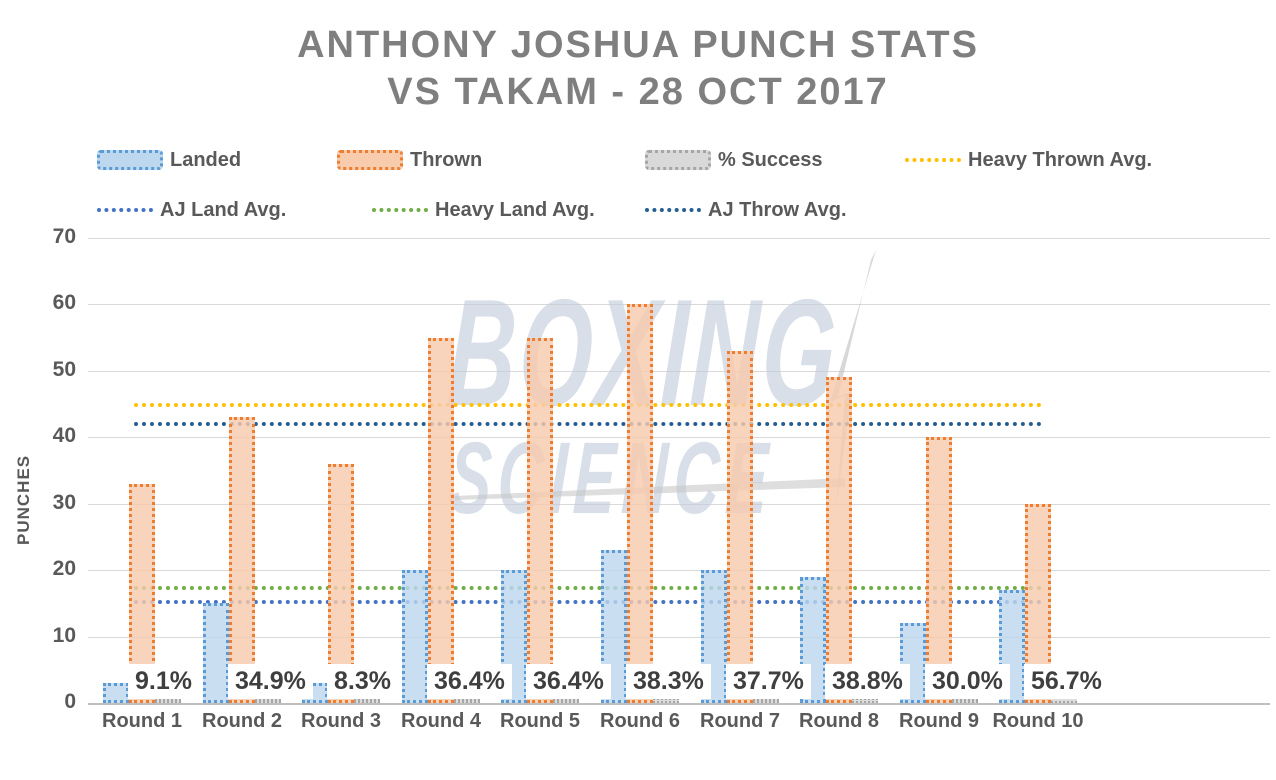  Describe the element at coordinates (638, 160) in the screenshot. I see `legend-row-1: Landed Thrown % Success Heavy Thrown Avg.` at that location.